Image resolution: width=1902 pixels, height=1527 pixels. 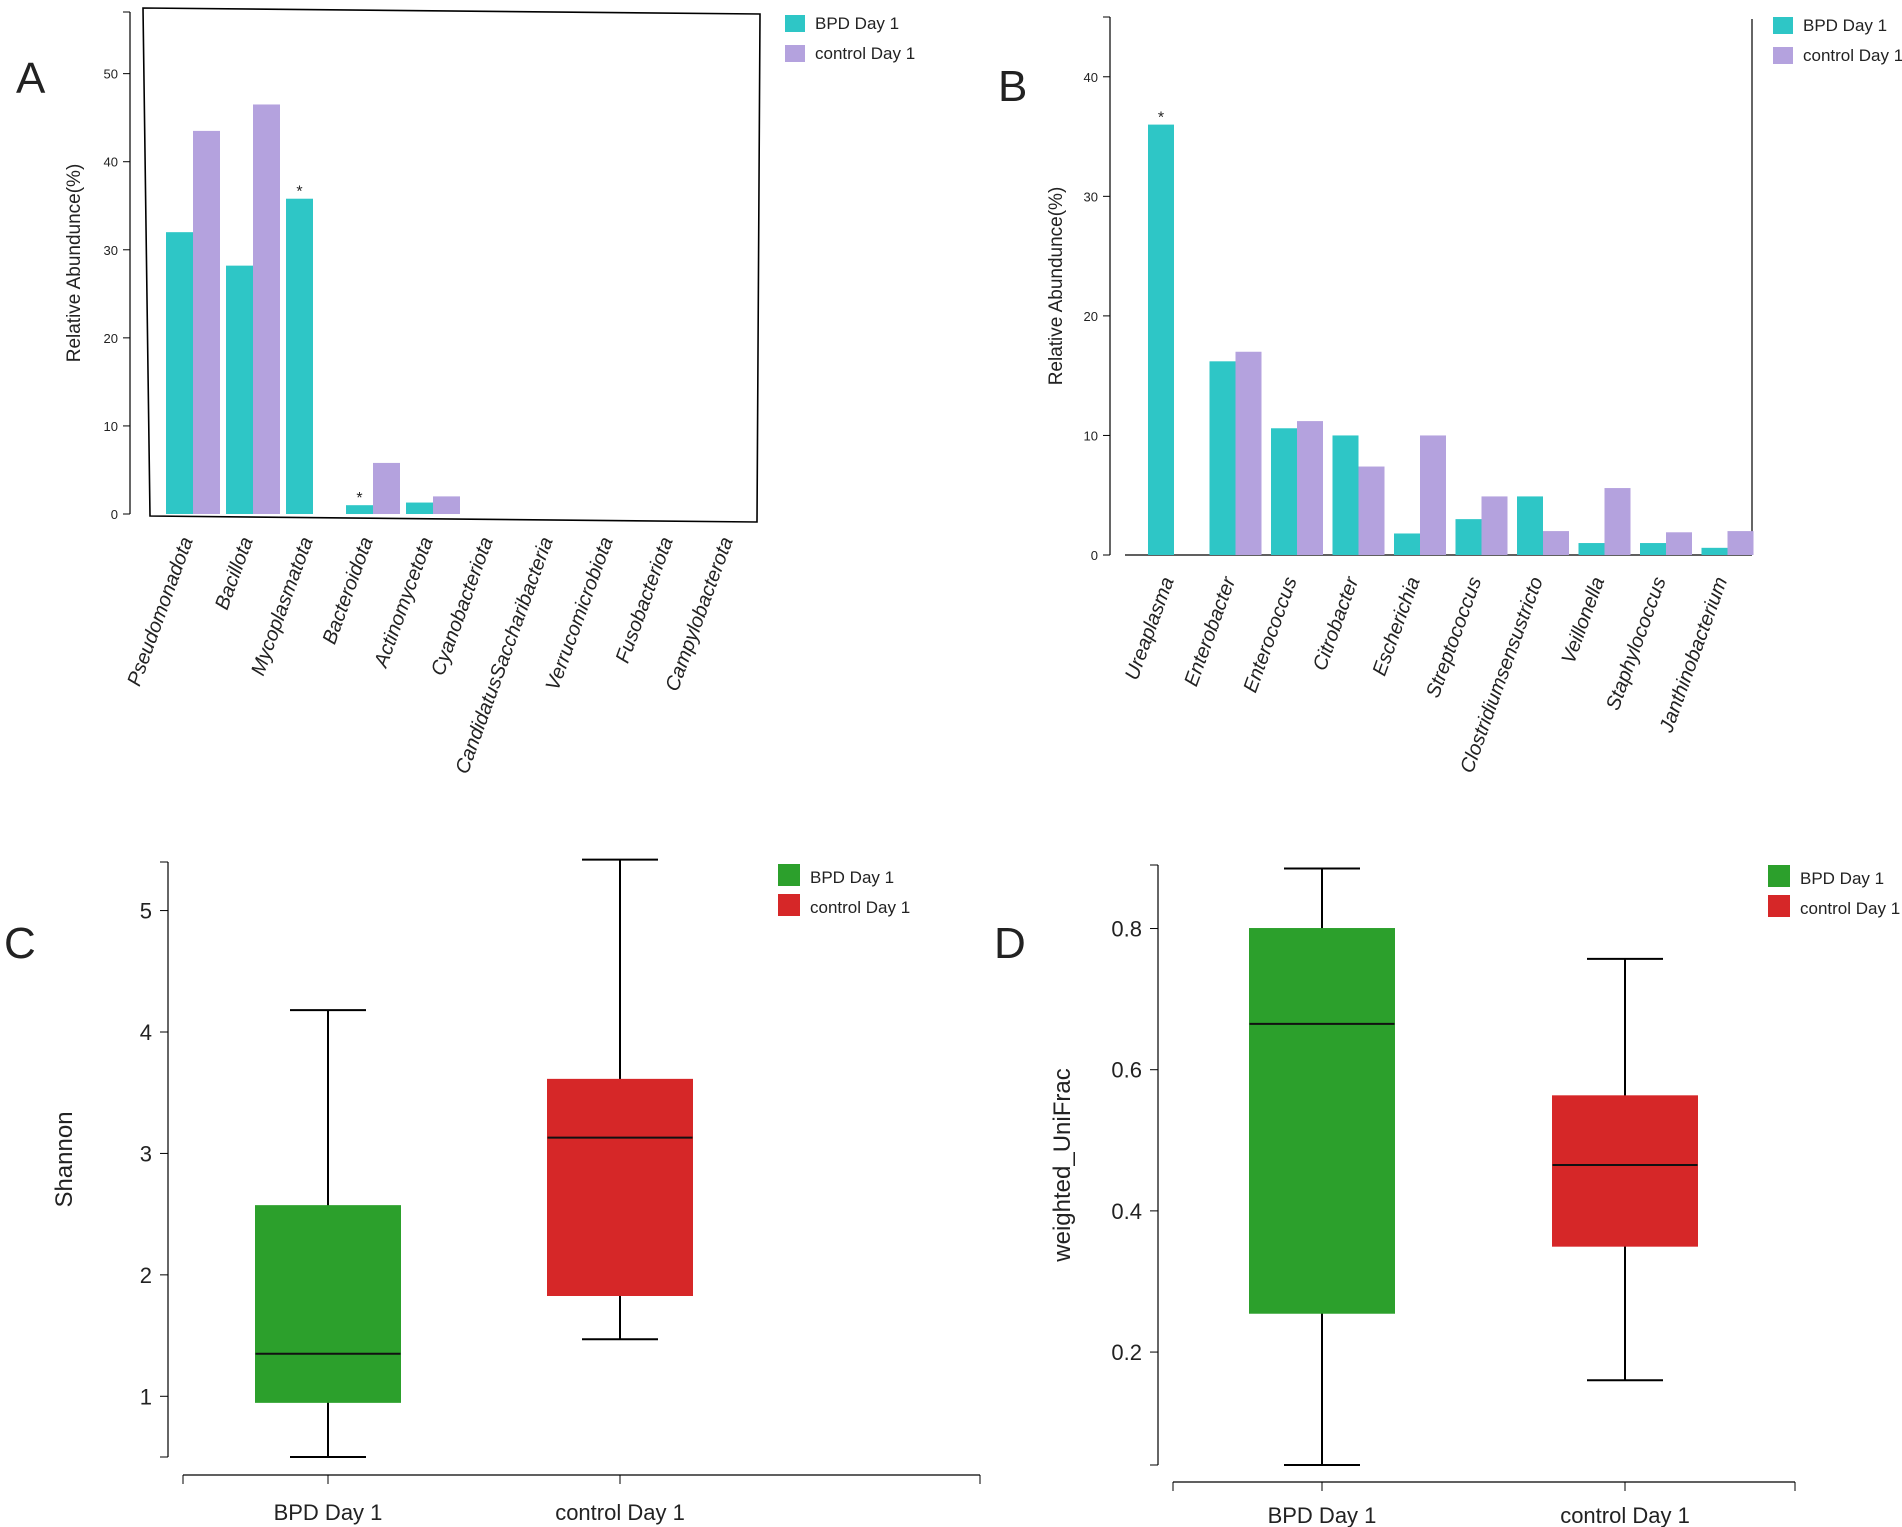 What do you see at coordinates (348, 590) in the screenshot?
I see `x-tick-label: Bacteroidota` at bounding box center [348, 590].